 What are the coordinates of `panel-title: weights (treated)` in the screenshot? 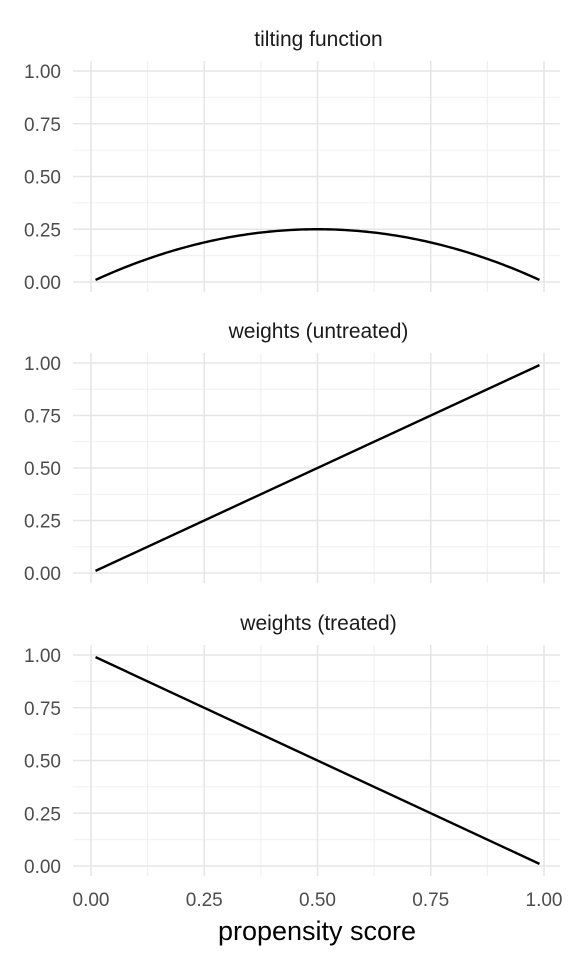 It's located at (317, 623).